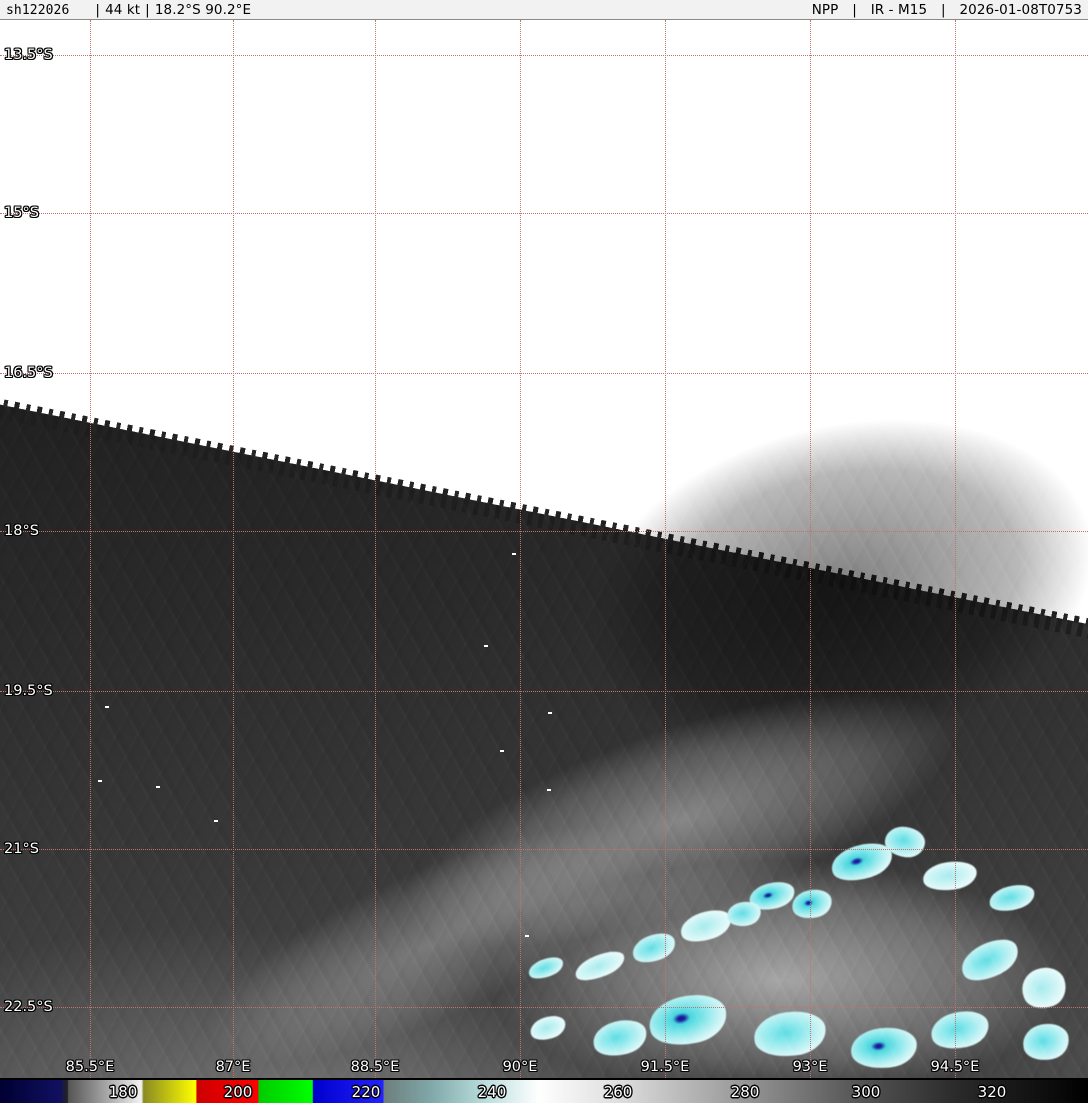 The image size is (1088, 1103). I want to click on colorbar-tick-label: 260, so click(618, 1091).